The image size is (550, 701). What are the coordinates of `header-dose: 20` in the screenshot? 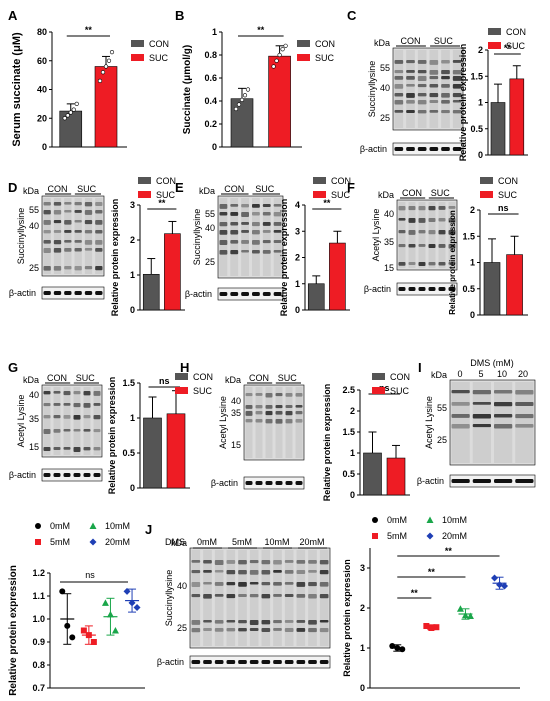 It's located at (523, 374).